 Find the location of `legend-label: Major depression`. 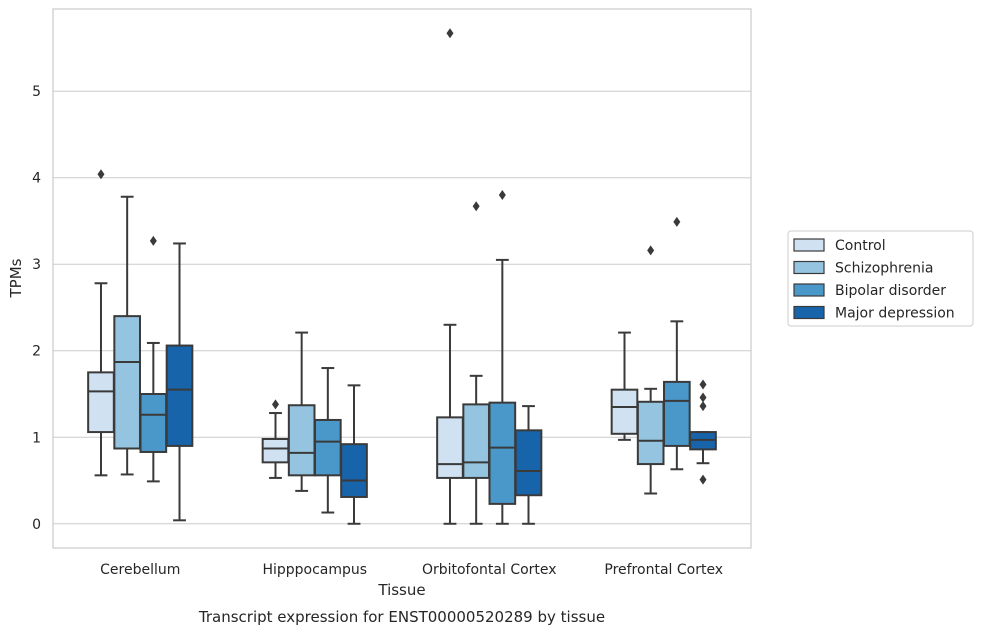

legend-label: Major depression is located at coordinates (895, 314).